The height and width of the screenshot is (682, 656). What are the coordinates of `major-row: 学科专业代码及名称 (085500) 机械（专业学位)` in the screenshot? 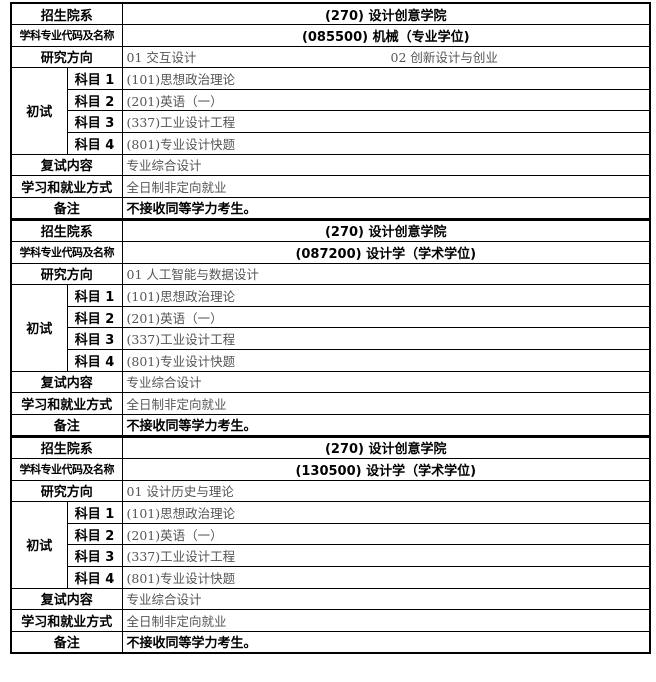 It's located at (330, 35).